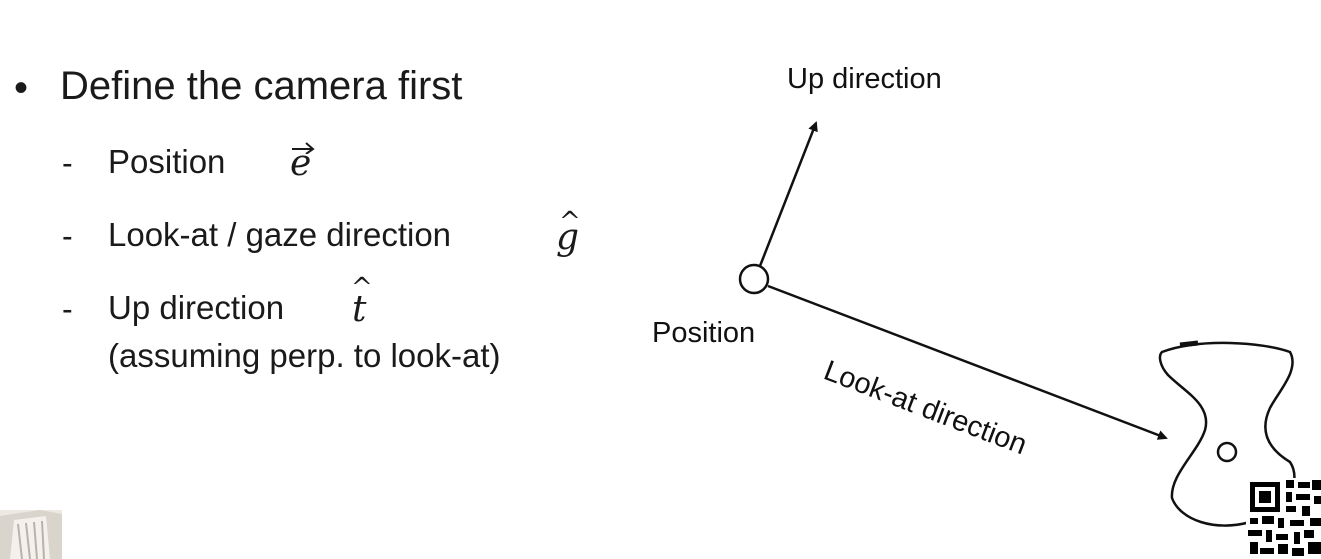 This screenshot has width=1321, height=559. What do you see at coordinates (703, 333) in the screenshot?
I see `position-label: Position` at bounding box center [703, 333].